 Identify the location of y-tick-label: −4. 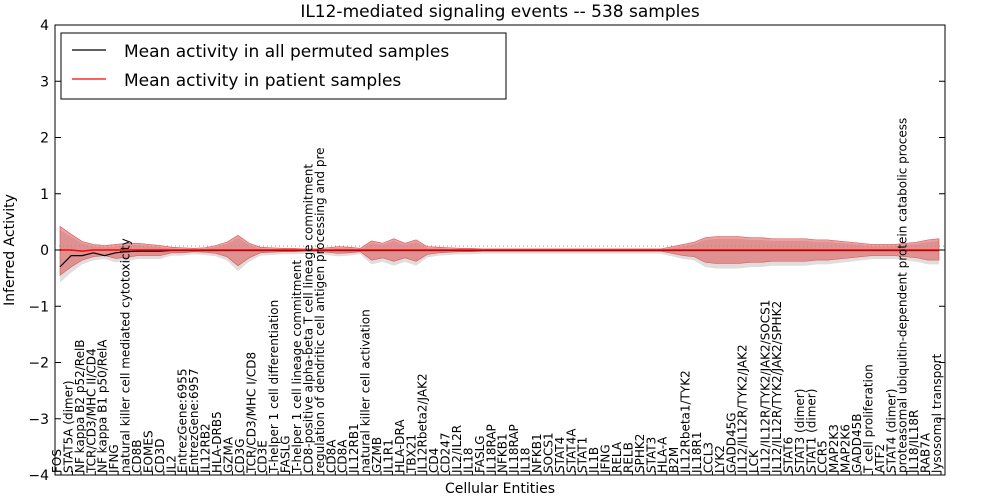
(38, 476).